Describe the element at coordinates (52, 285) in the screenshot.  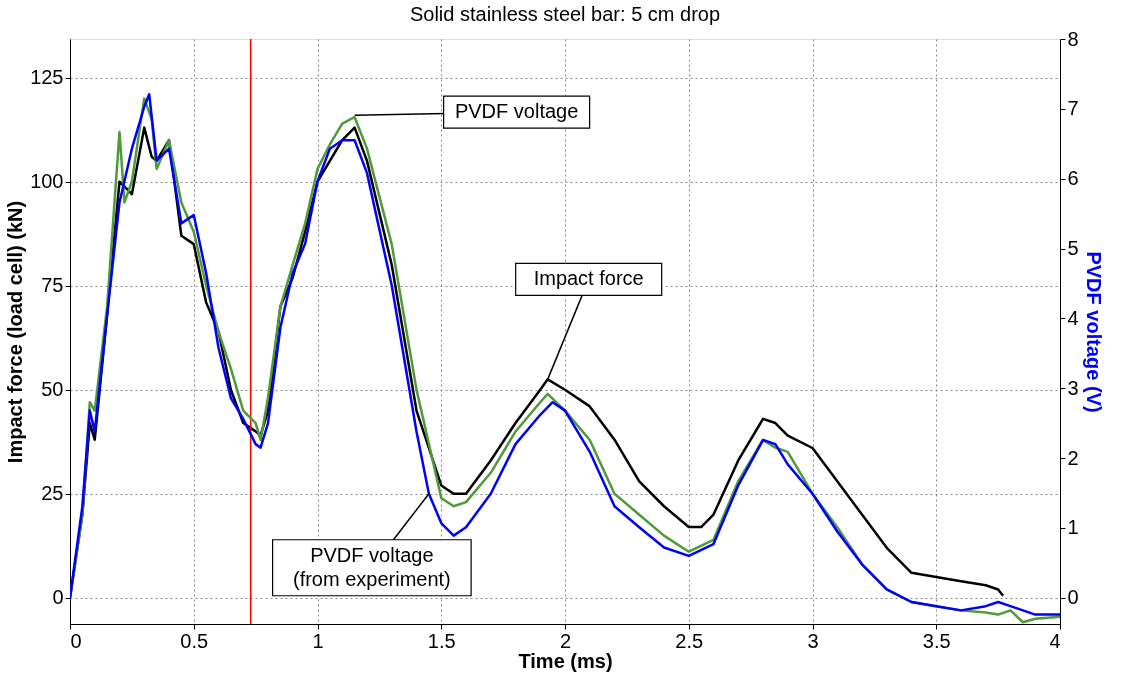
I see `y-tick-label: 75` at that location.